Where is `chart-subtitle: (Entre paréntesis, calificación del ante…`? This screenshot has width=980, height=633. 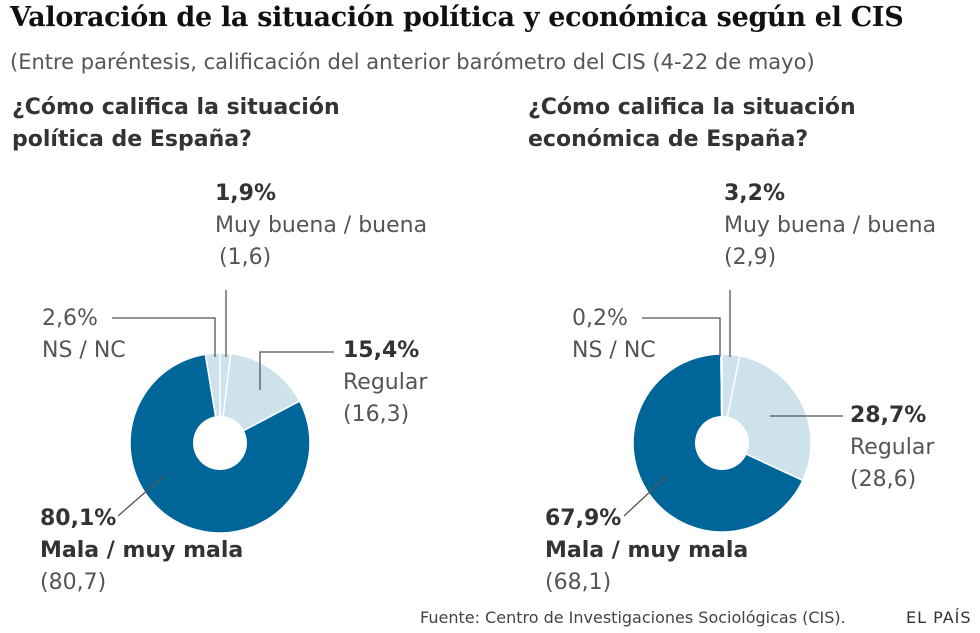
chart-subtitle: (Entre paréntesis, calificación del ante… is located at coordinates (412, 62).